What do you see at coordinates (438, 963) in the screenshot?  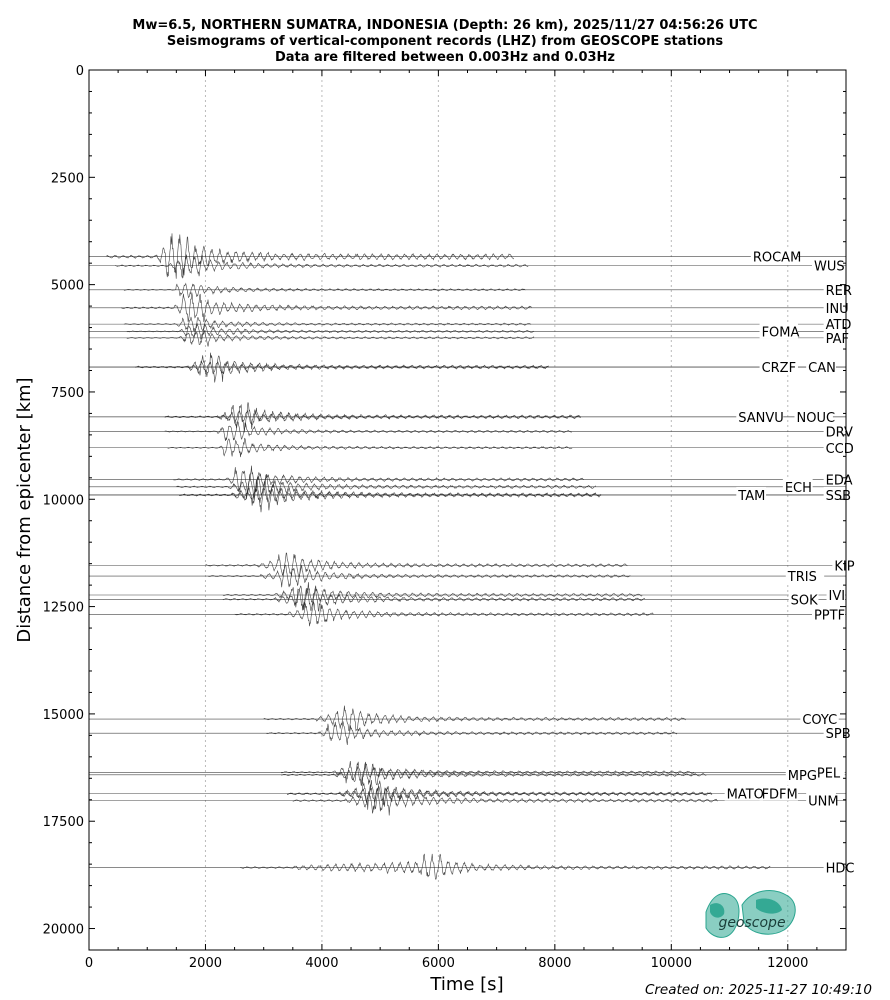 I see `x-tick-label-6000: 6000` at bounding box center [438, 963].